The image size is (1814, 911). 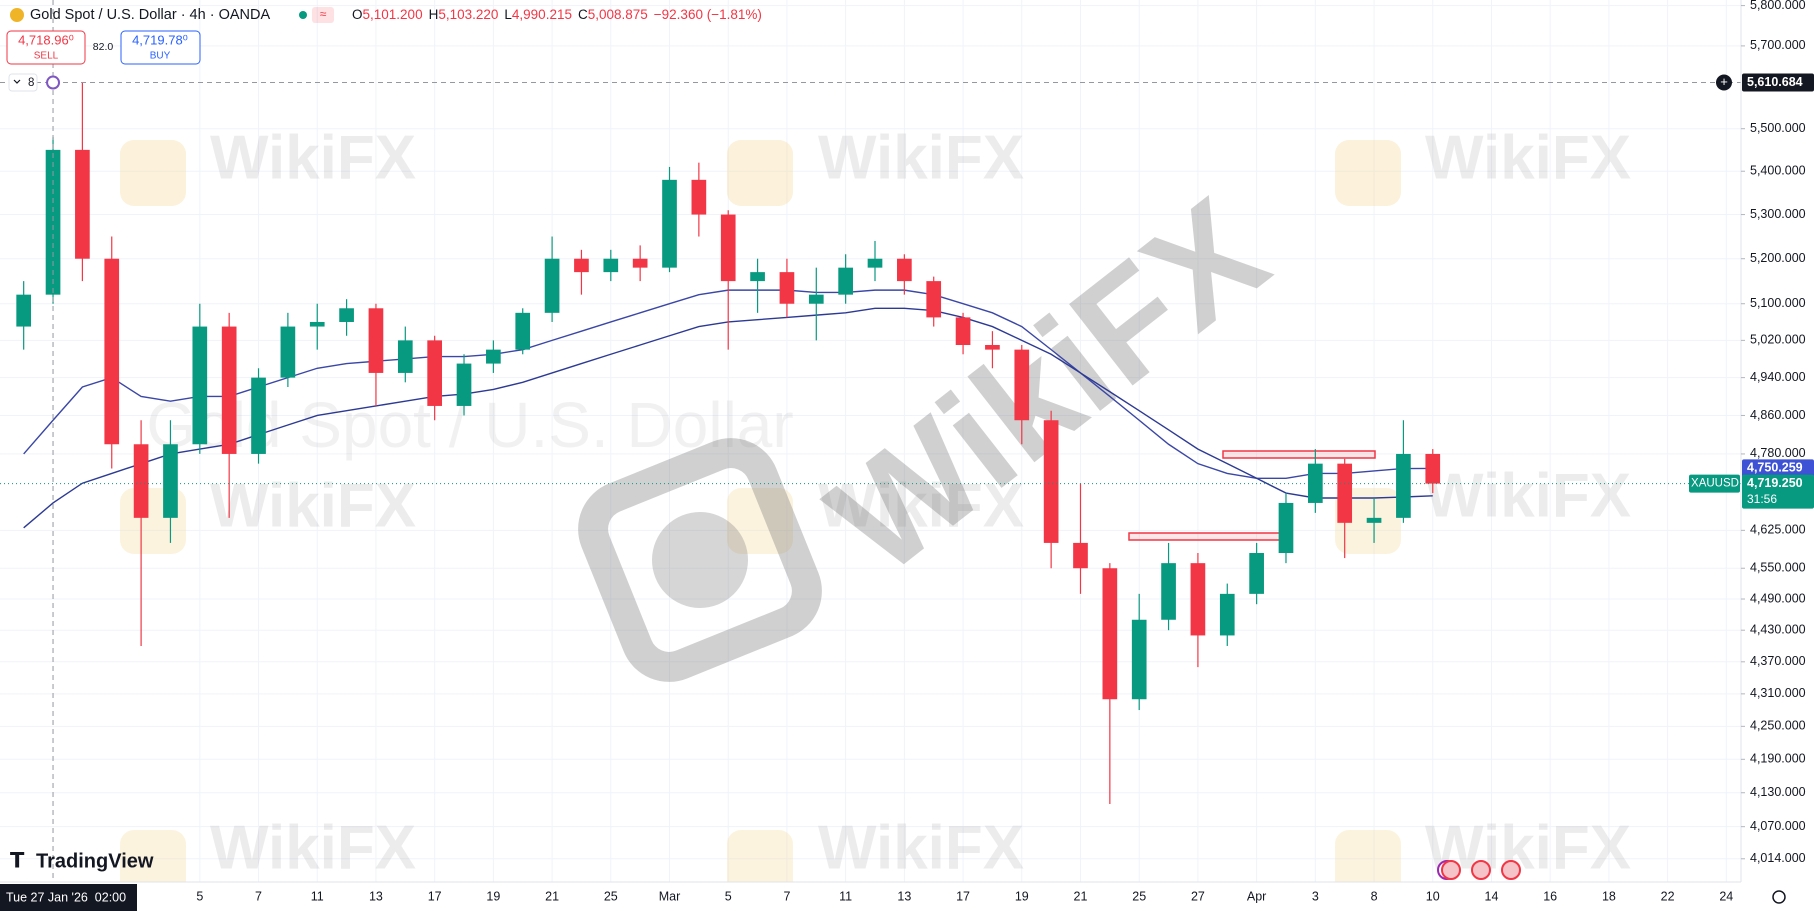 What do you see at coordinates (103, 61) in the screenshot?
I see `trade-panel: 4,718.96⁰ SELL 82.0 4,719.78⁰ BUY 8` at bounding box center [103, 61].